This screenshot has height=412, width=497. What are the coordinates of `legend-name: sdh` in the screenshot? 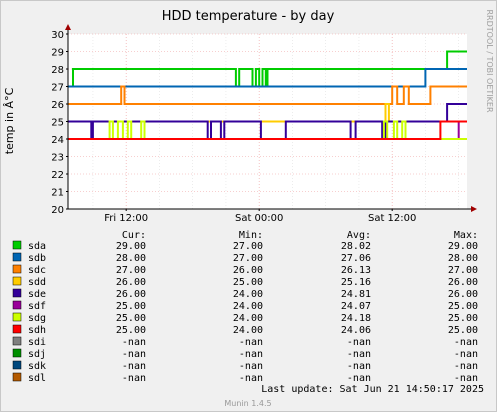 It's located at (37, 330).